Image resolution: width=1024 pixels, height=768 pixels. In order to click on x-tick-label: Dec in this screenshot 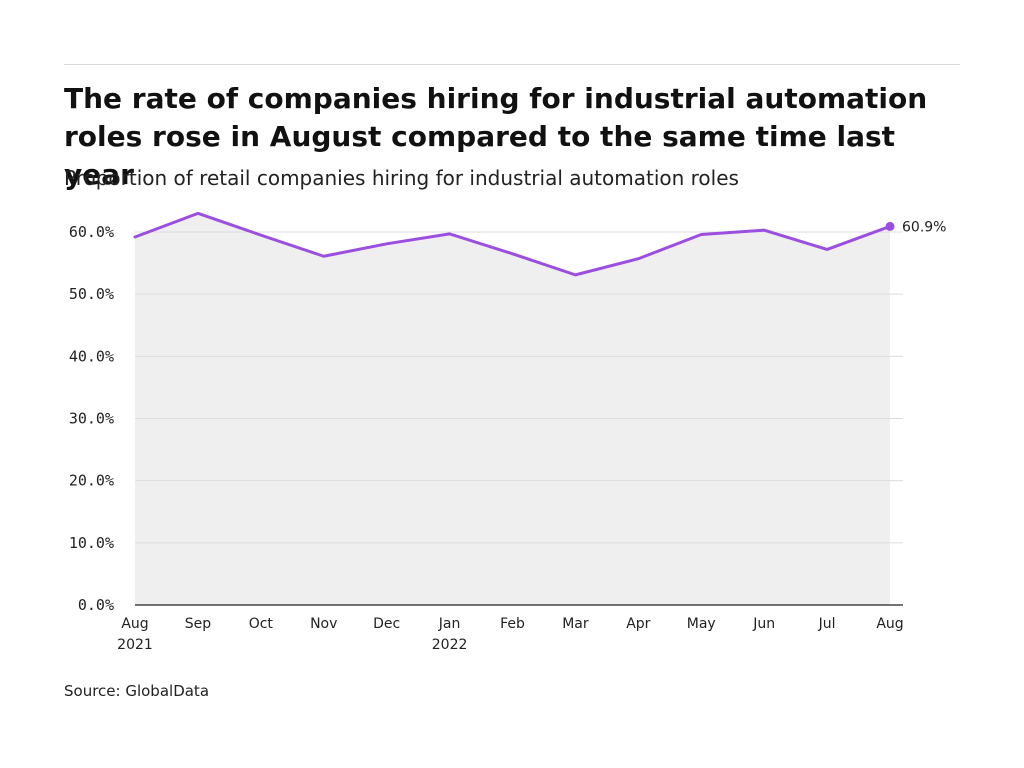, I will do `click(386, 624)`.